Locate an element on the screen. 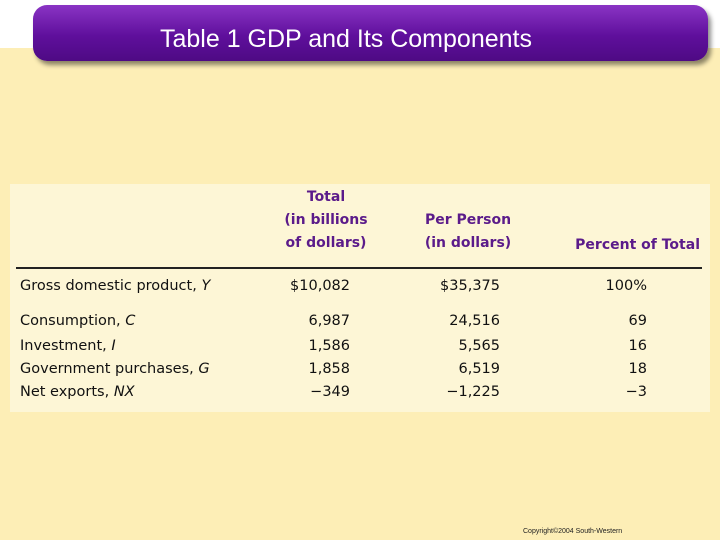  table-row-net-exports: Net exports, NX −349 −1,225 −3 is located at coordinates (360, 396).